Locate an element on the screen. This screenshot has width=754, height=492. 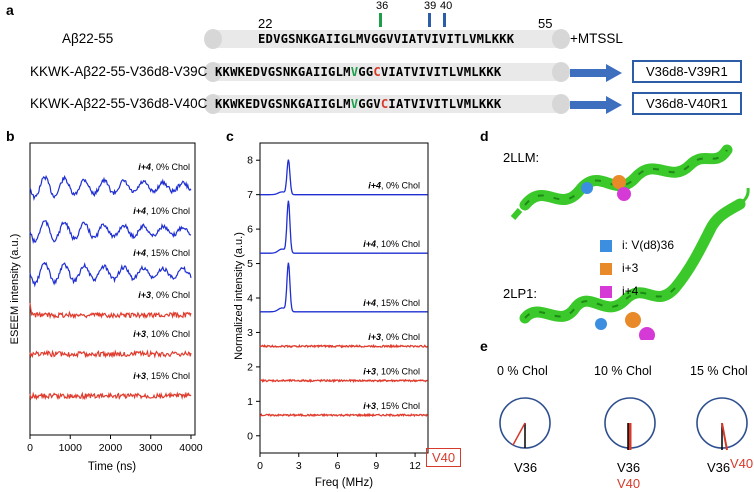
chart-c-xlabel: Freq (MHz) is located at coordinates (344, 483).